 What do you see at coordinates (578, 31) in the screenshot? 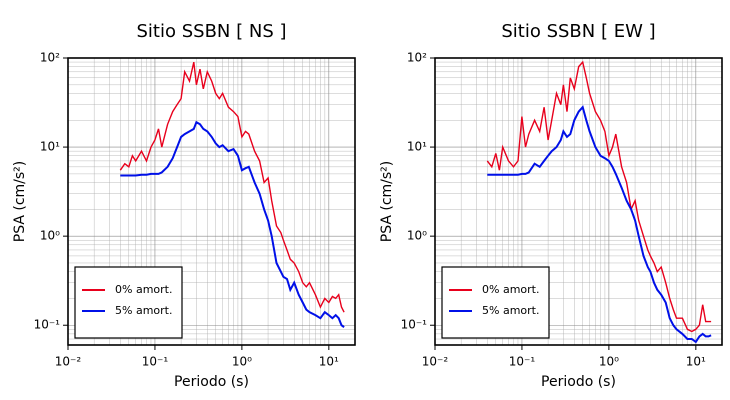
I see `chart-title: Sitio SSBN [ EW ]` at bounding box center [578, 31].